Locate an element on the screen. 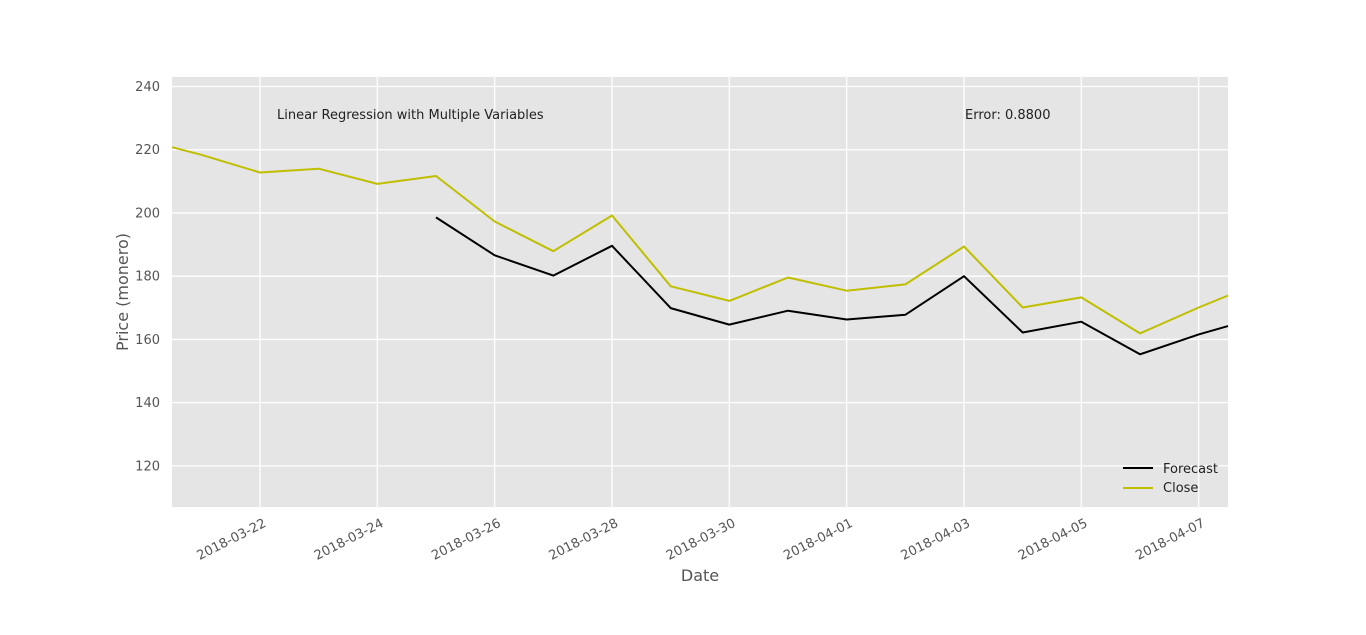  x-tick-label-2018-04-05: 2018-04-05 is located at coordinates (1053, 540).